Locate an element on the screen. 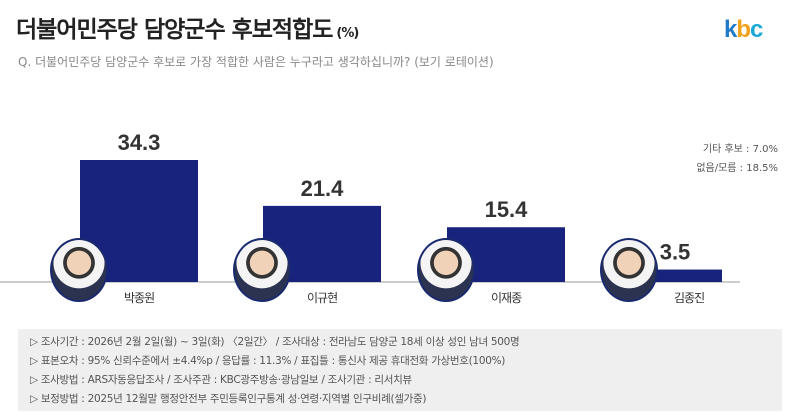  category-label: 박종원 is located at coordinates (139, 298).